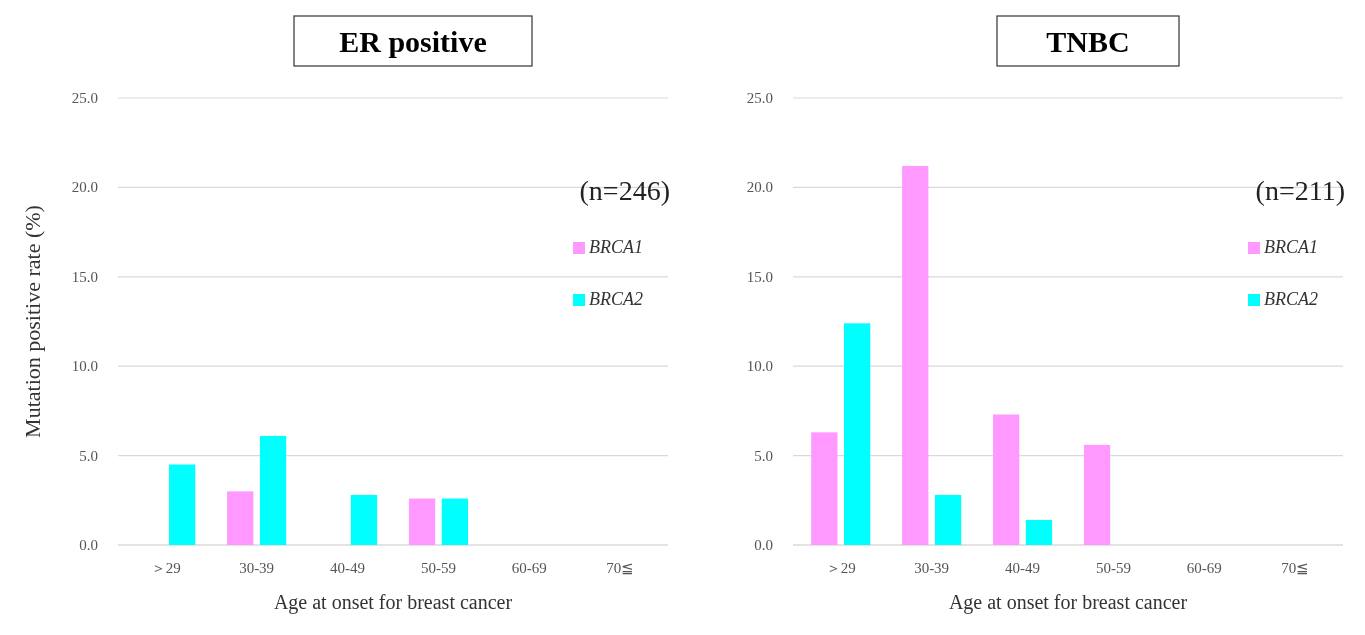 The height and width of the screenshot is (635, 1365). I want to click on annotation: (n=211), so click(1300, 190).